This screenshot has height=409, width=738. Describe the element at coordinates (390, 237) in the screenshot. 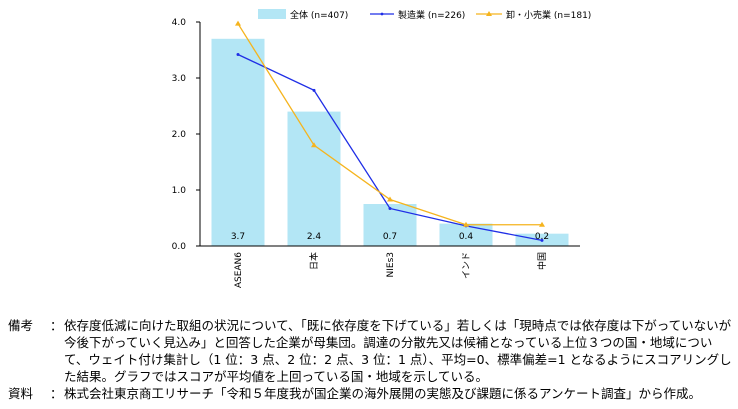

I see `bar-data-label: 0.7` at that location.